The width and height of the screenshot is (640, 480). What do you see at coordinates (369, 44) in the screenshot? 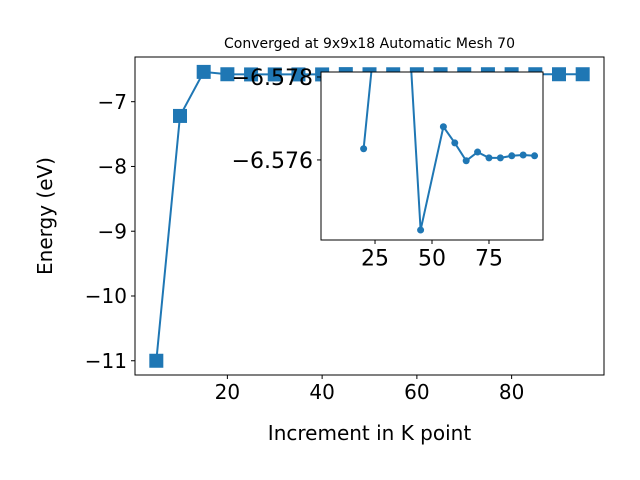
I see `chart-title: Converged at 9x9x18 Automatic Mesh 70` at bounding box center [369, 44].